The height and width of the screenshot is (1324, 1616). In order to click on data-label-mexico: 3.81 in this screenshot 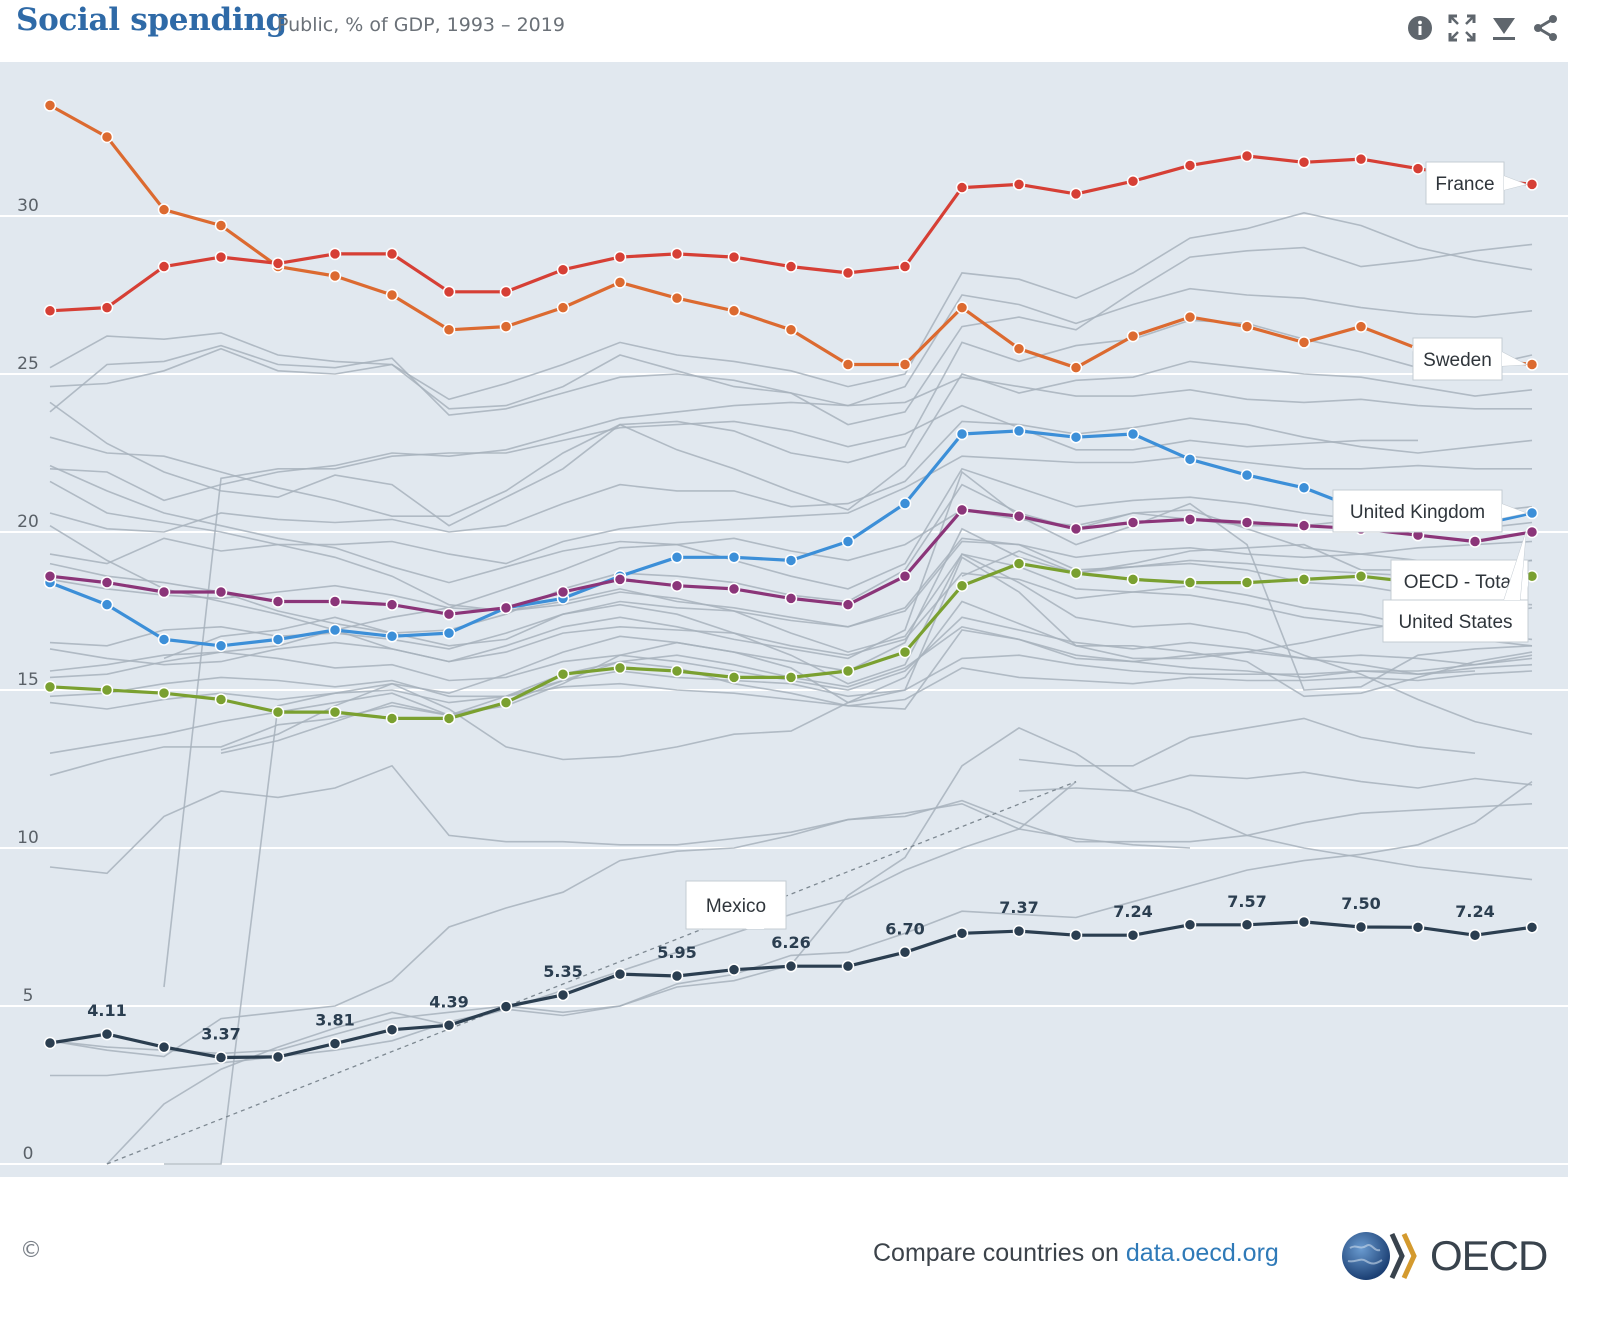, I will do `click(334, 1020)`.